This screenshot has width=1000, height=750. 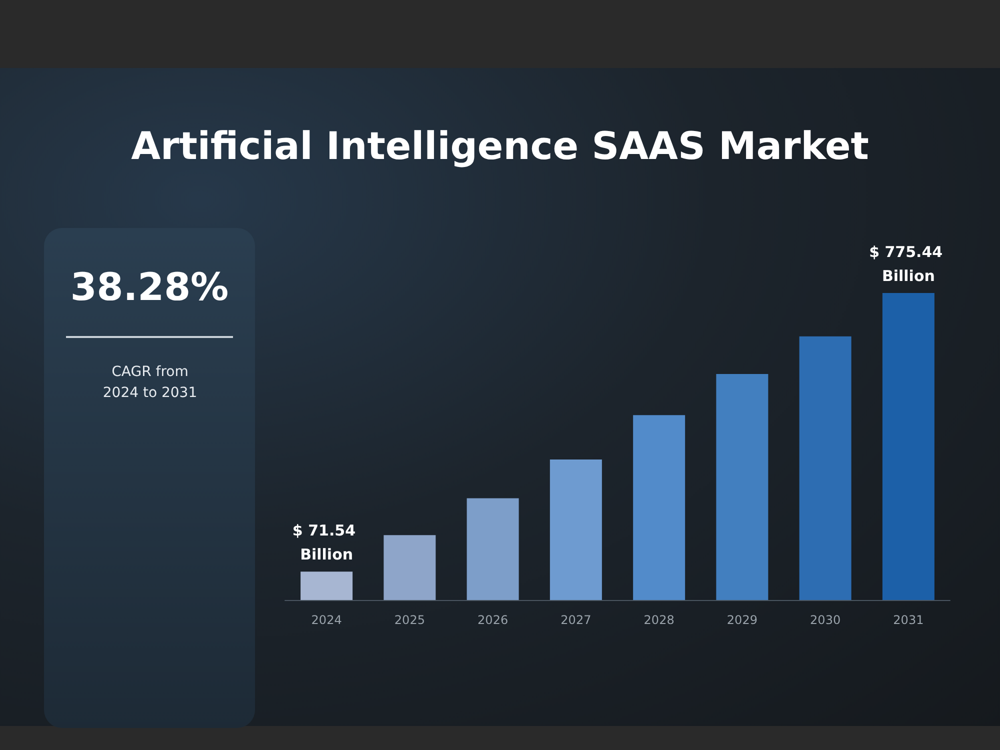 What do you see at coordinates (493, 620) in the screenshot?
I see `x-tick-label: 2026` at bounding box center [493, 620].